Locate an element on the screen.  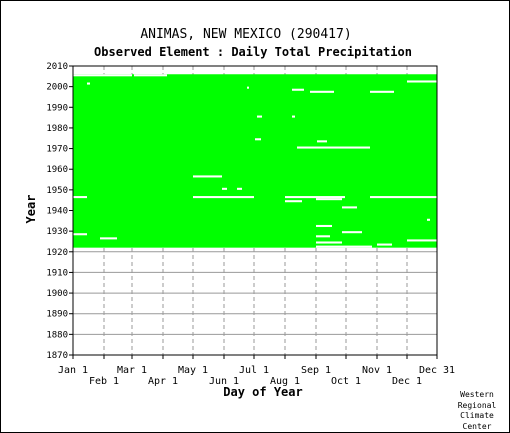
credit-line: Center is located at coordinates (477, 426).